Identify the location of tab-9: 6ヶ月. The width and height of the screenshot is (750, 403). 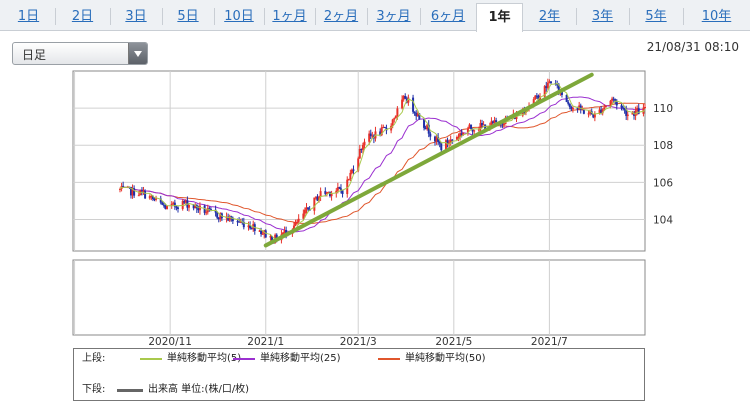
(448, 16).